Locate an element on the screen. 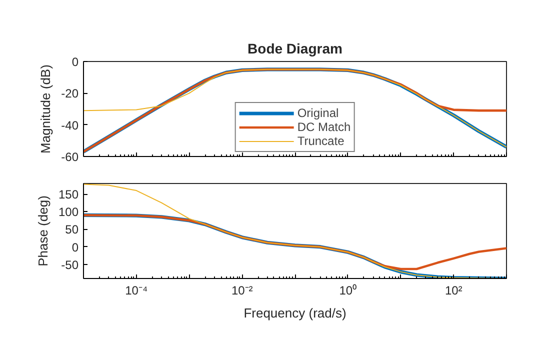  y-tick-label: -20 is located at coordinates (70, 93).